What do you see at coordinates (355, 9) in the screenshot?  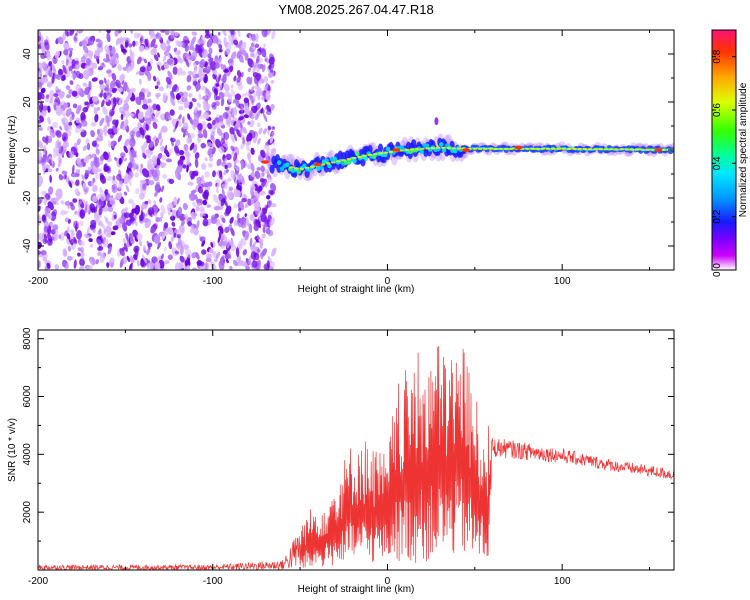 I see `chart-title: YM08.2025.267.04.47.R18` at bounding box center [355, 9].